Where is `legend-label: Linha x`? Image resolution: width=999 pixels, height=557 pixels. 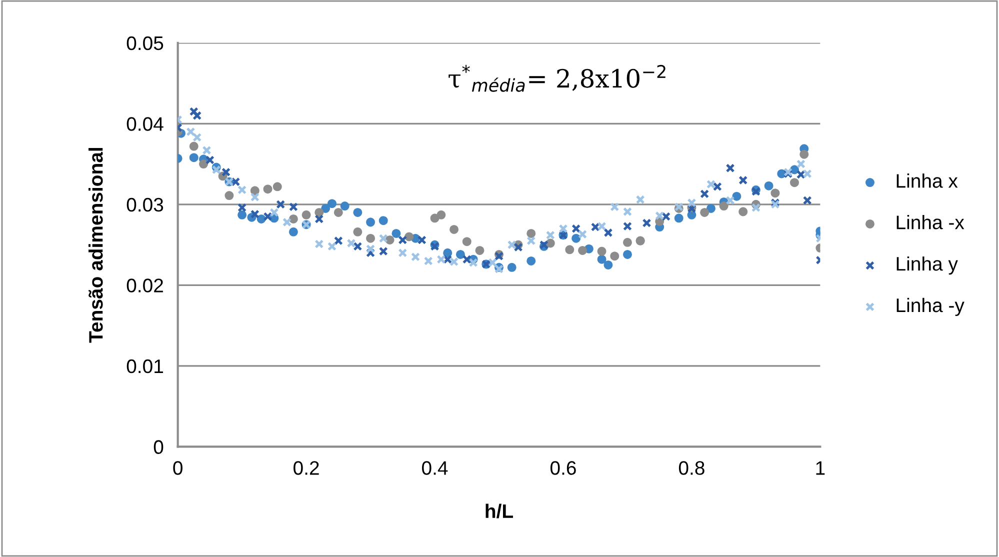
legend-label: Linha x is located at coordinates (927, 181).